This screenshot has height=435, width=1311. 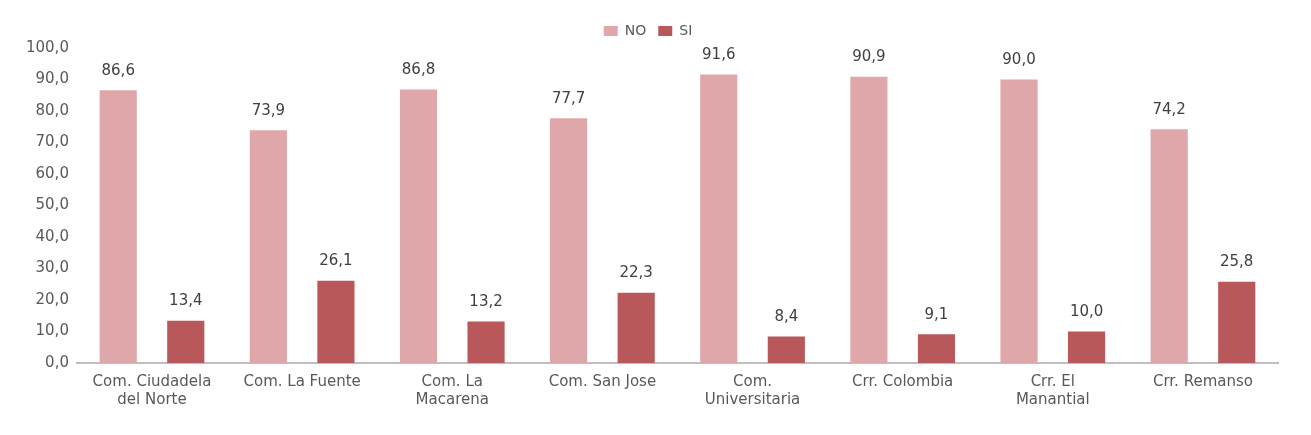 What do you see at coordinates (186, 300) in the screenshot?
I see `data-label: 13,4` at bounding box center [186, 300].